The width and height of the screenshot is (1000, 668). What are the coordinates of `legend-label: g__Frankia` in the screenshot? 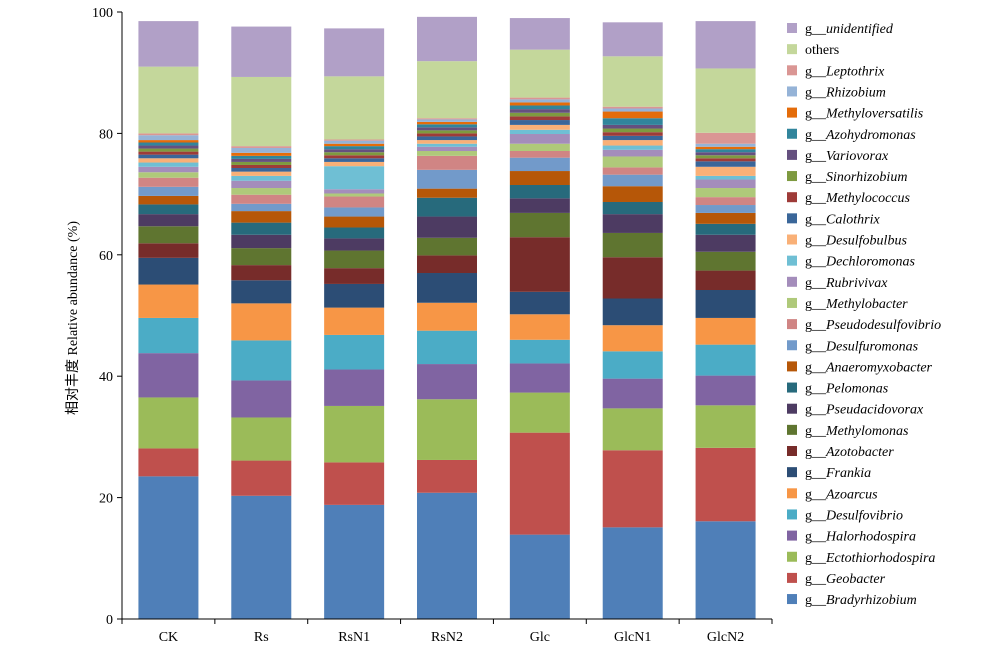 It's located at (838, 473).